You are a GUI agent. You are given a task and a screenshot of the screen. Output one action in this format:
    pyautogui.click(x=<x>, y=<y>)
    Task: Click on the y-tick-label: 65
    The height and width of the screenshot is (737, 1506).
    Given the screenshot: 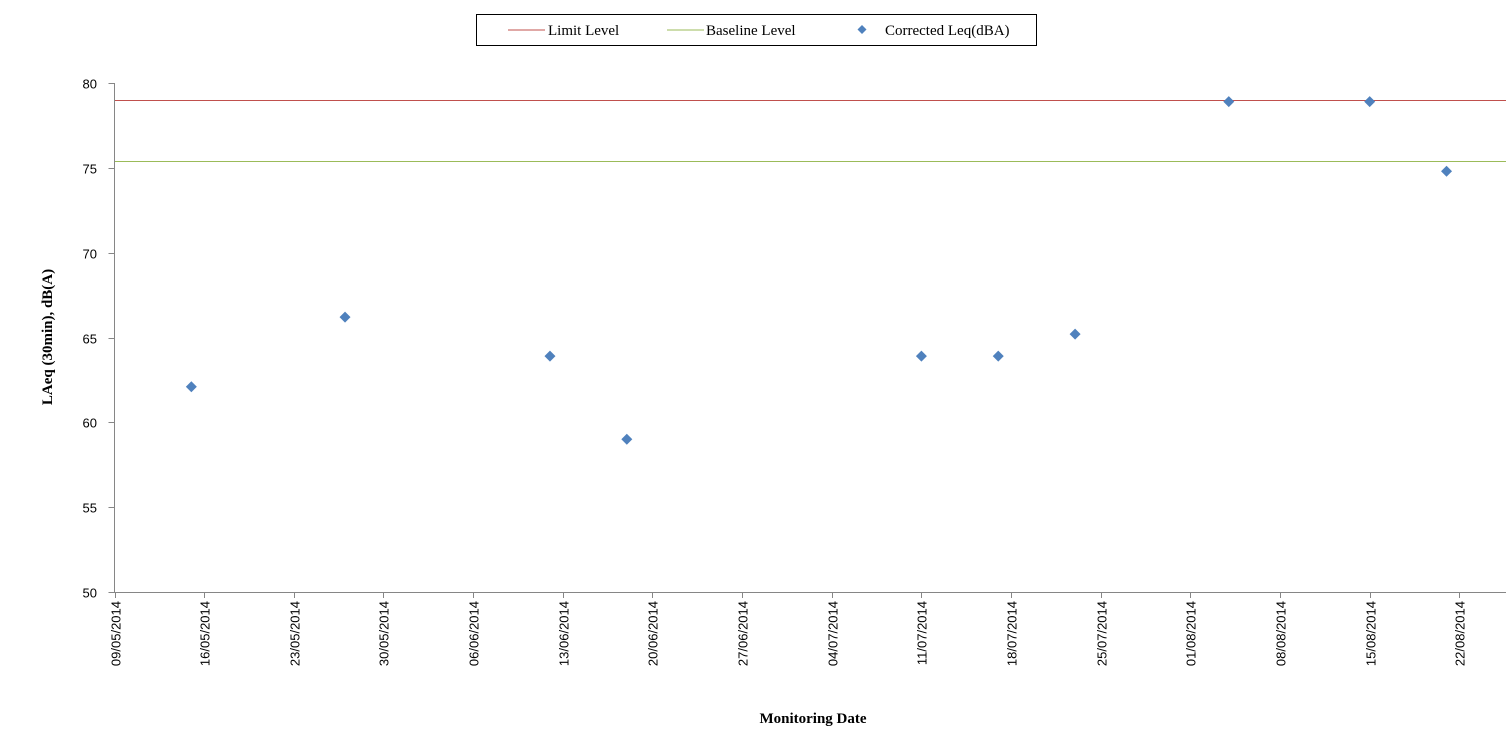 What is the action you would take?
    pyautogui.click(x=90, y=339)
    